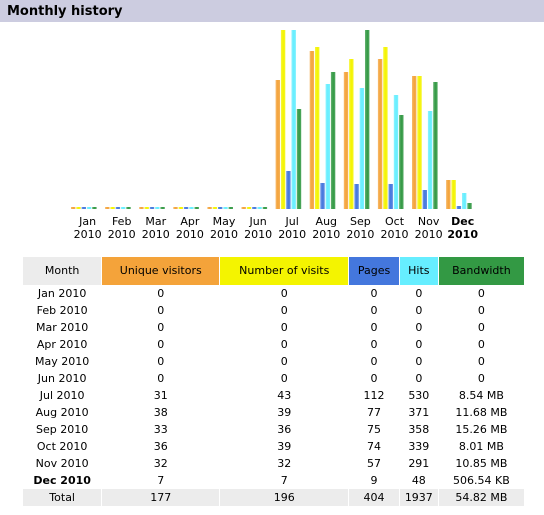  What do you see at coordinates (265, 208) in the screenshot?
I see `bar-bandwidth-jun` at bounding box center [265, 208].